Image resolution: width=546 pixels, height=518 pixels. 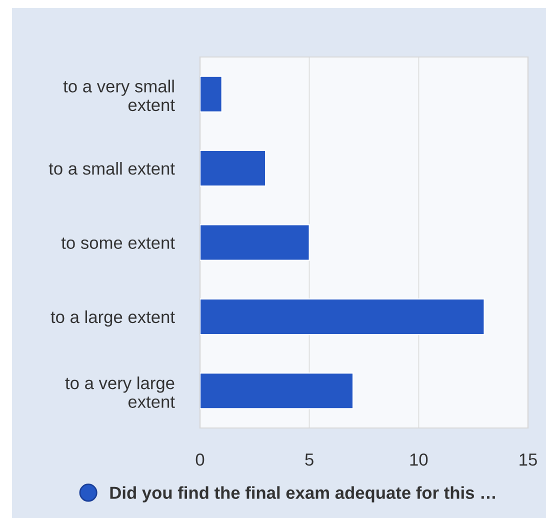 I want to click on x-tick-label: 5, so click(x=309, y=460).